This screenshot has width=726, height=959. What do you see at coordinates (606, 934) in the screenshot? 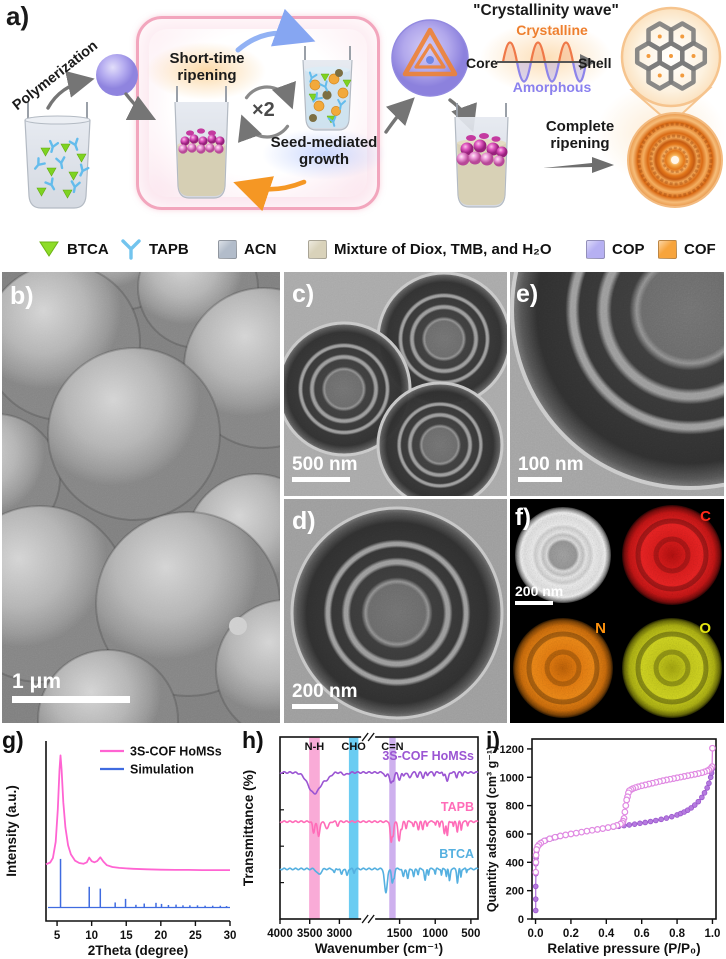
I see `svg-text: 0.4` at bounding box center [606, 934].